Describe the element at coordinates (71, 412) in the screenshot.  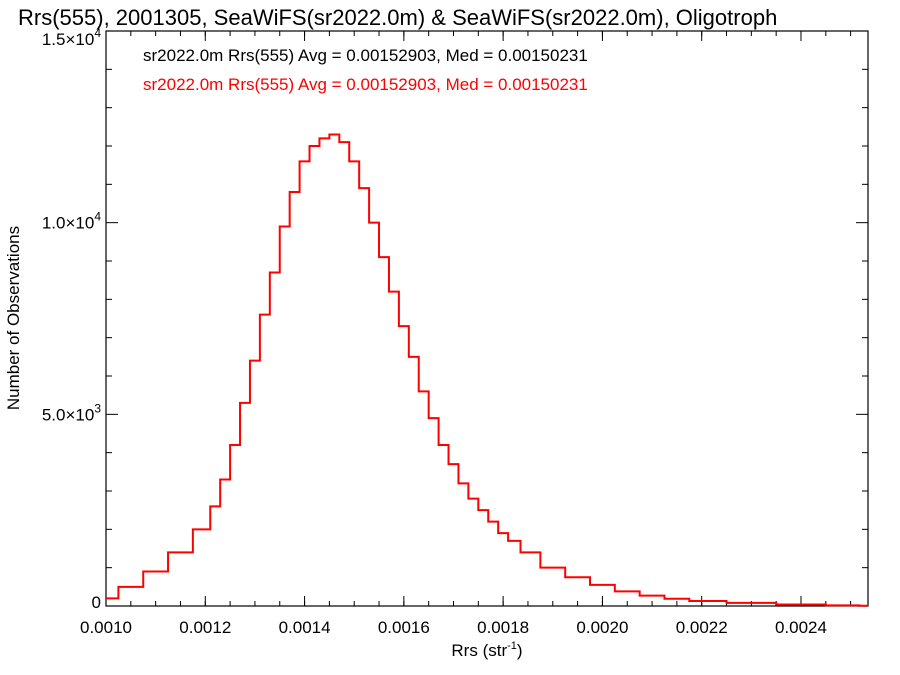
I see `y-tick-label: 5.0×10³` at that location.